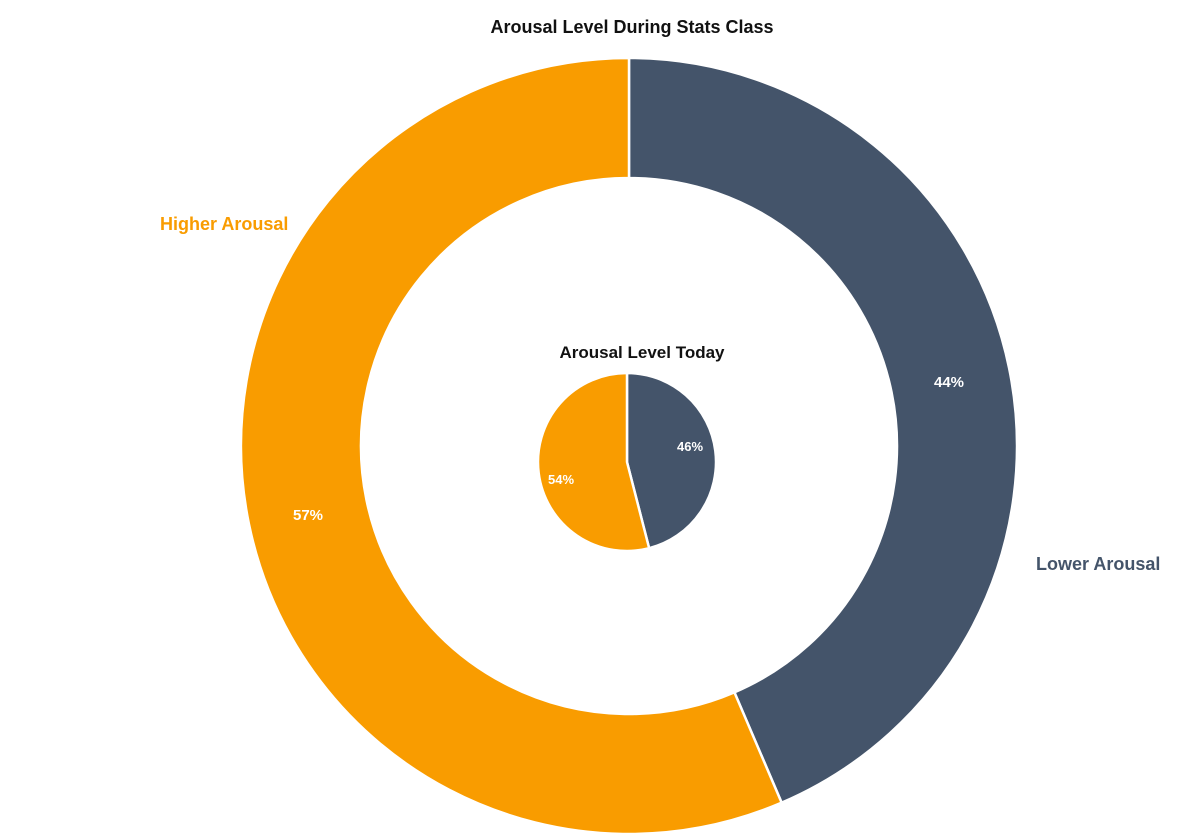  I want to click on category-label-higher: Higher Arousal, so click(224, 224).